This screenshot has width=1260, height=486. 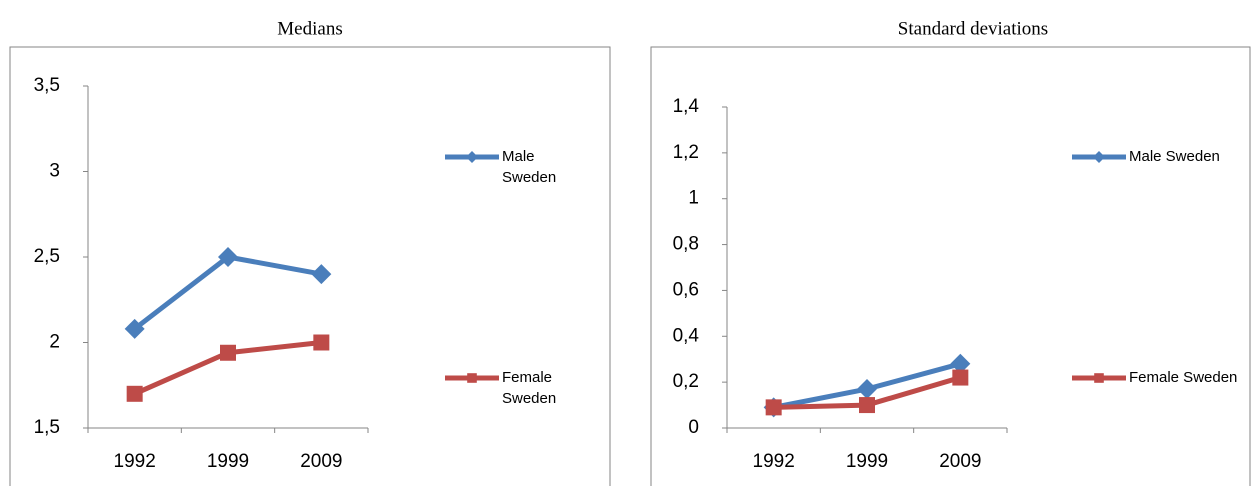 I want to click on y-tick-label: 1,5, so click(x=47, y=427).